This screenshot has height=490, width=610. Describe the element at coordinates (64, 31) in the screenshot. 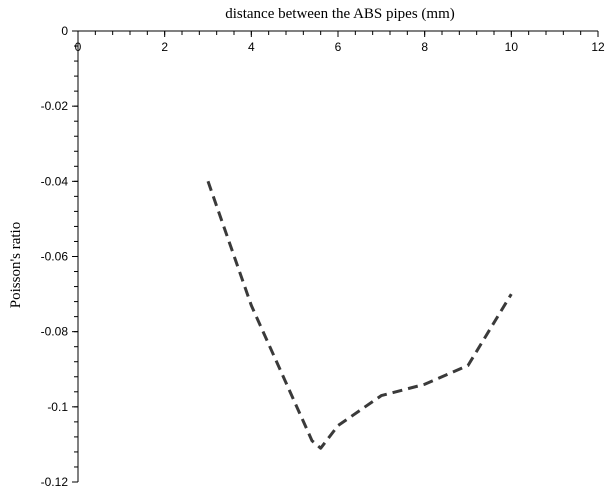

I see `y-tick-label: 0` at that location.